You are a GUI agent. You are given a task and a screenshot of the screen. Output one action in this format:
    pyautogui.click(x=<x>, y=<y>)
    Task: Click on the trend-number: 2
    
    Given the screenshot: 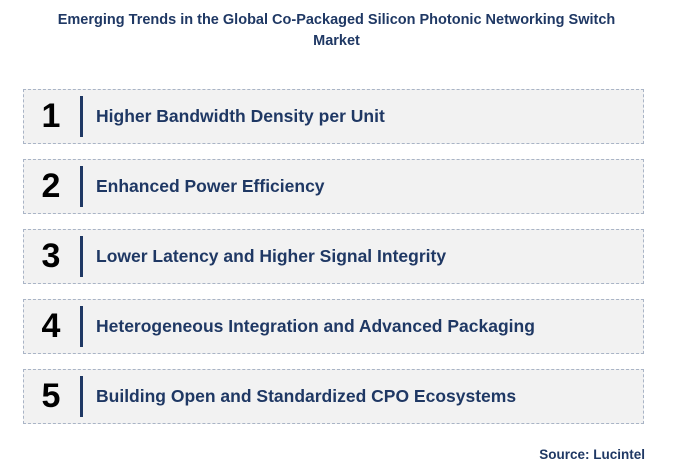 What is the action you would take?
    pyautogui.click(x=51, y=186)
    